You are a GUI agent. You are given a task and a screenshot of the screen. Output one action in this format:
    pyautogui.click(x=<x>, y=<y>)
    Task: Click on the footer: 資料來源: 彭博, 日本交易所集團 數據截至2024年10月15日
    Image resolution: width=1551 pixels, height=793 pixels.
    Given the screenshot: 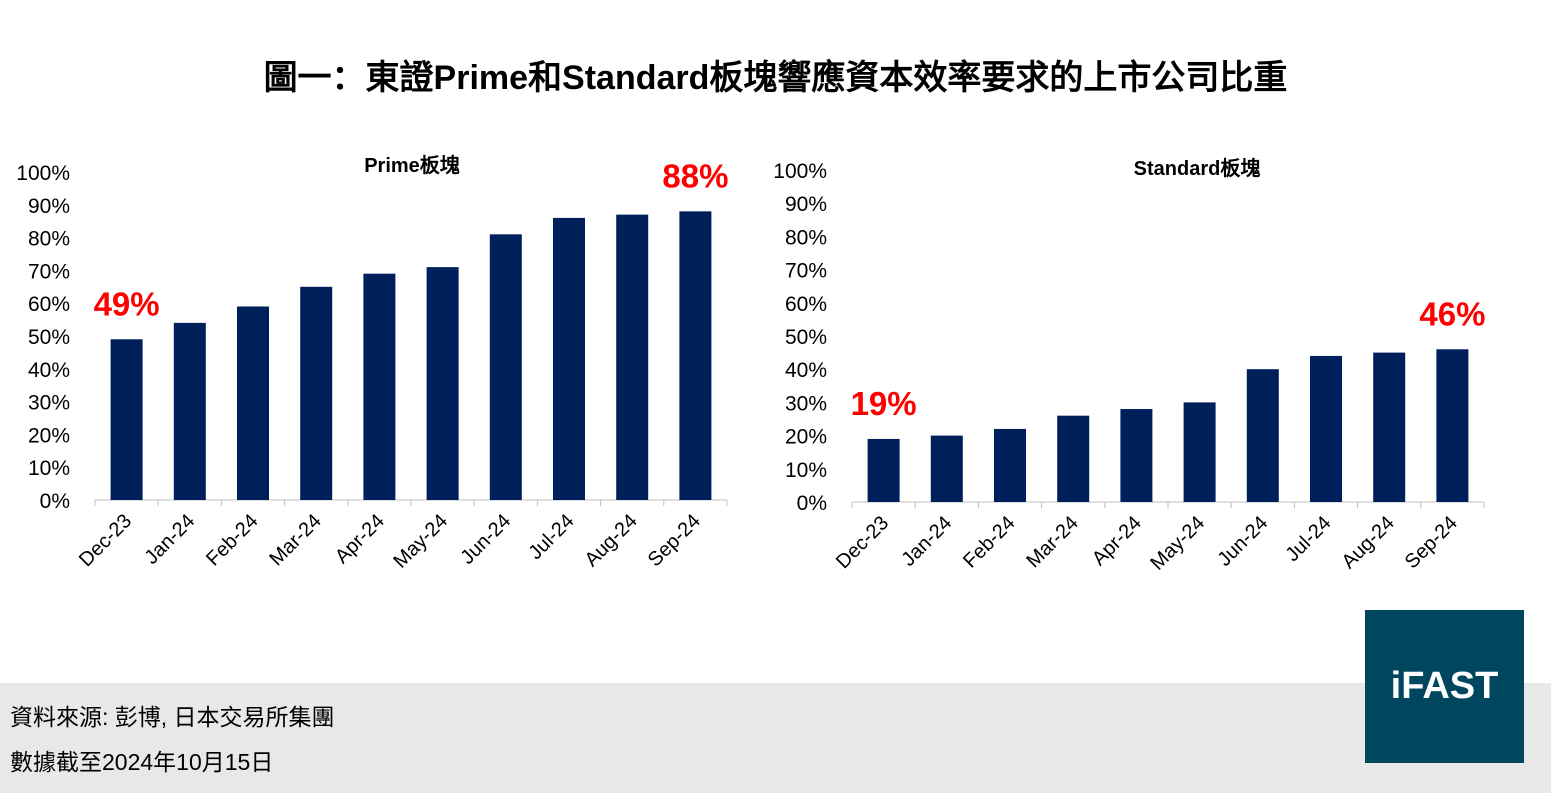 What is the action you would take?
    pyautogui.click(x=775, y=738)
    